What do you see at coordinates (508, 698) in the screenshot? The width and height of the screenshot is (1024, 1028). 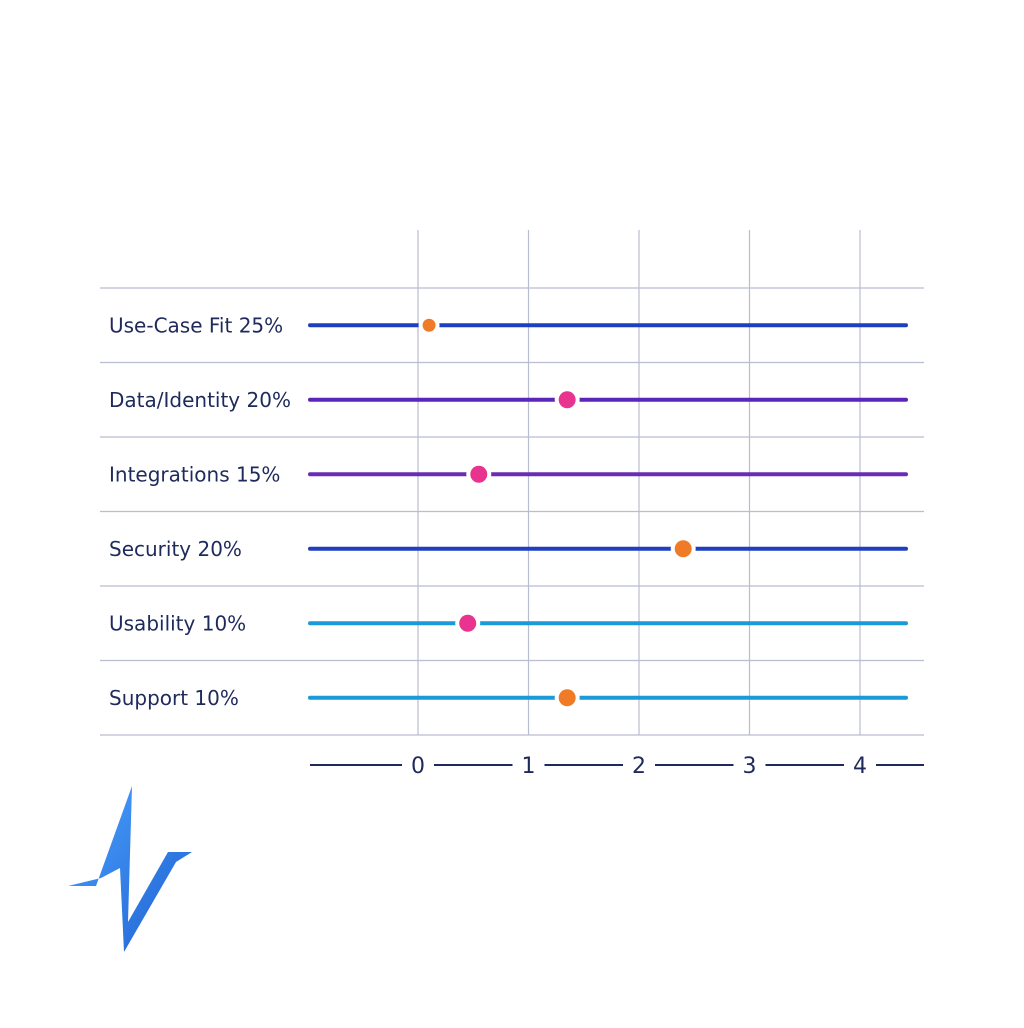 I see `data-row: Support 10%` at bounding box center [508, 698].